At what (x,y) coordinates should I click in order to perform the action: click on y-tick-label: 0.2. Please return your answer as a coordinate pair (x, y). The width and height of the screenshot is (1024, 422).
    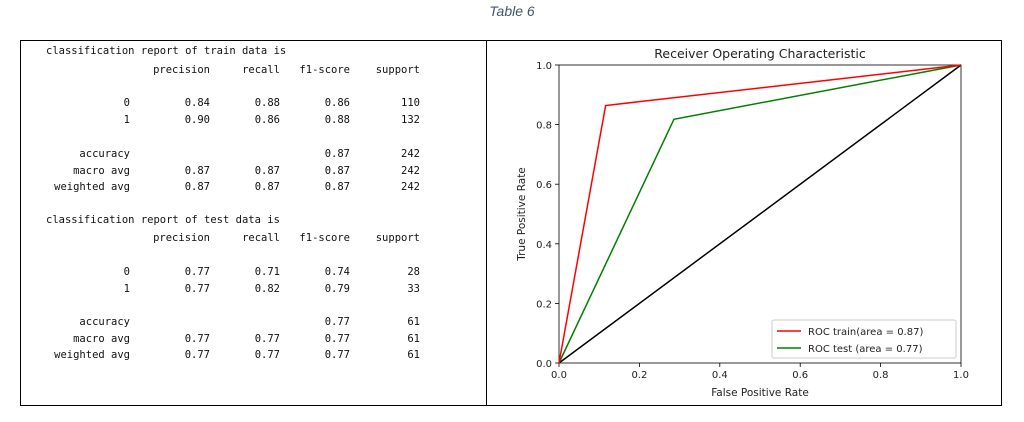
    Looking at the image, I should click on (544, 304).